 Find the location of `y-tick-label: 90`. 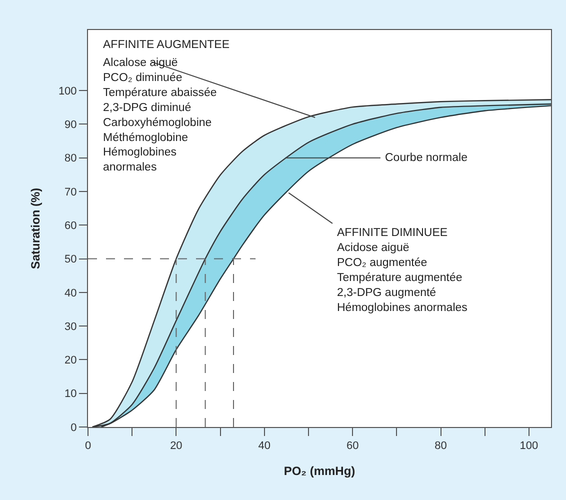

y-tick-label: 90 is located at coordinates (70, 125).